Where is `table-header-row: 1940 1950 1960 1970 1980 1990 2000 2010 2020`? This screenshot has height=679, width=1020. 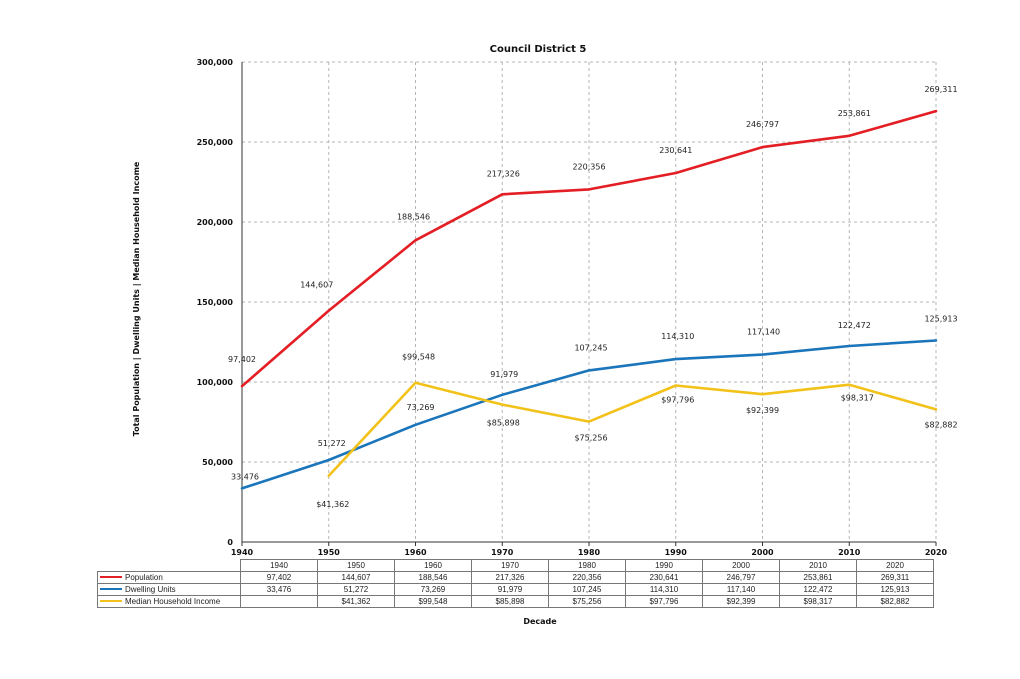
table-header-row: 1940 1950 1960 1970 1980 1990 2000 2010 2020 is located at coordinates (516, 565).